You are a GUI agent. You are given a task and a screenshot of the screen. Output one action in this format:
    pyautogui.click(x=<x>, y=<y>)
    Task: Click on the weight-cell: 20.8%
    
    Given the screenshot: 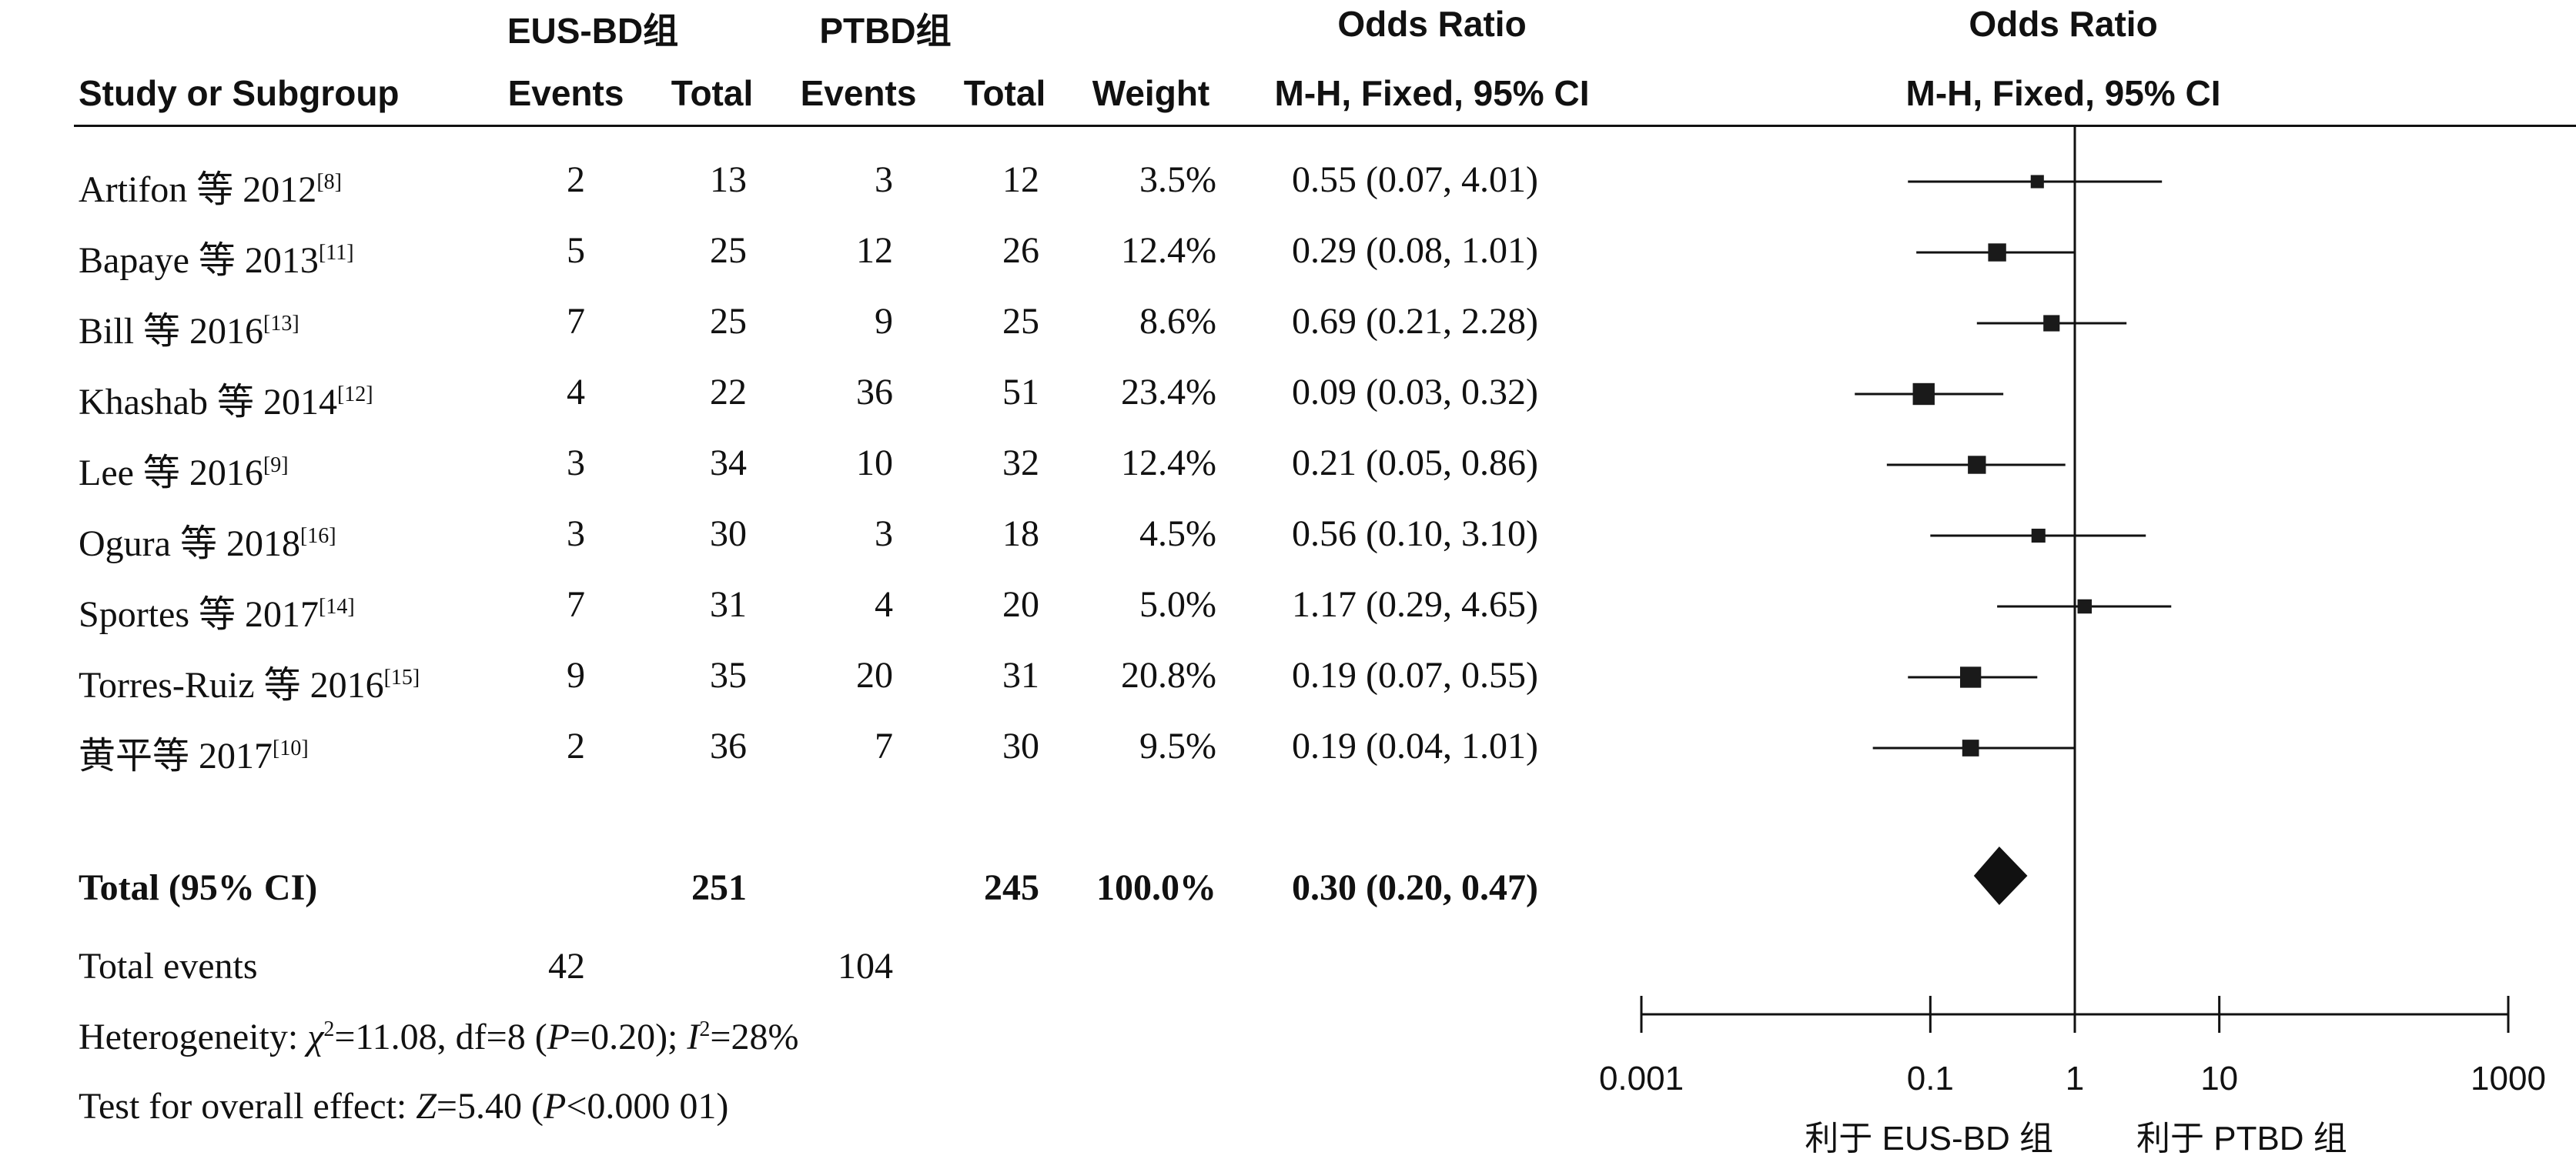 What is the action you would take?
    pyautogui.click(x=1169, y=675)
    